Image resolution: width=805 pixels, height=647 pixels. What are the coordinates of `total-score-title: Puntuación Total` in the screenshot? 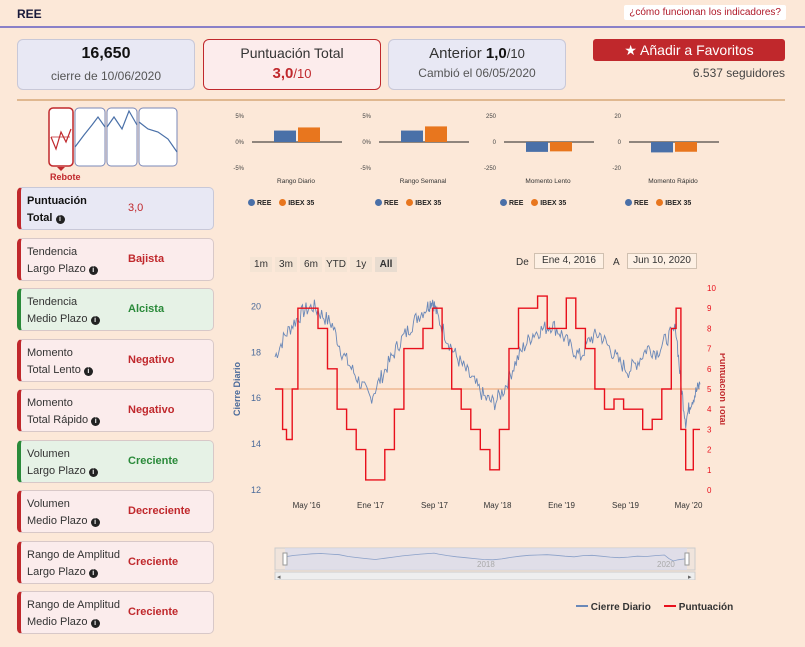 It's located at (292, 53).